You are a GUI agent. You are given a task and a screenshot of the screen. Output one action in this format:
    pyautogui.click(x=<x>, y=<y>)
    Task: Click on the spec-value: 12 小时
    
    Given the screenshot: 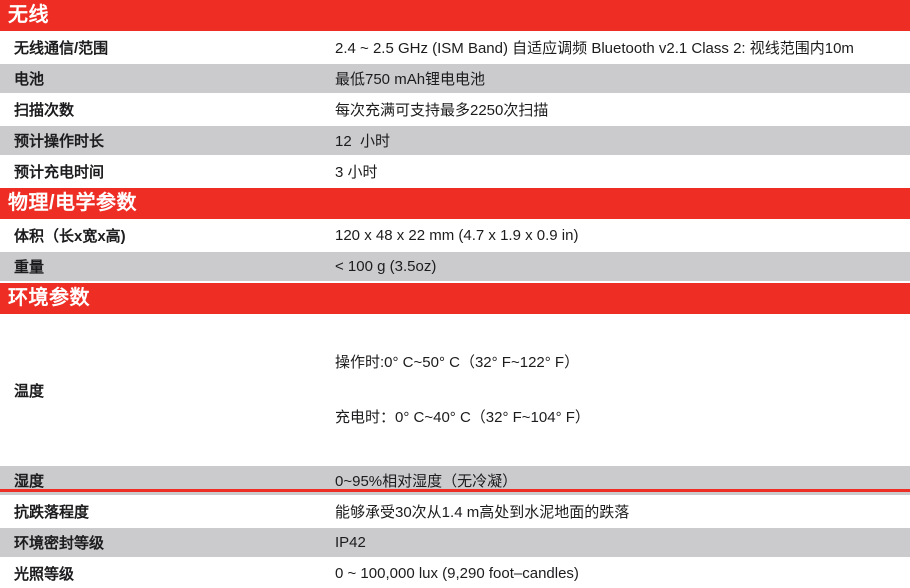 What is the action you would take?
    pyautogui.click(x=363, y=141)
    